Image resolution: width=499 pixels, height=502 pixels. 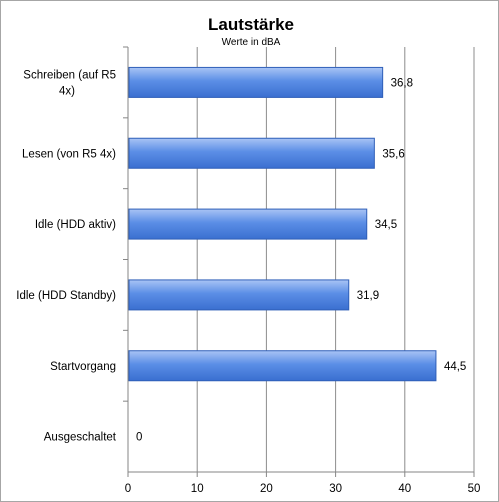 What do you see at coordinates (75, 225) in the screenshot?
I see `category-label: Idle (HDD aktiv)` at bounding box center [75, 225].